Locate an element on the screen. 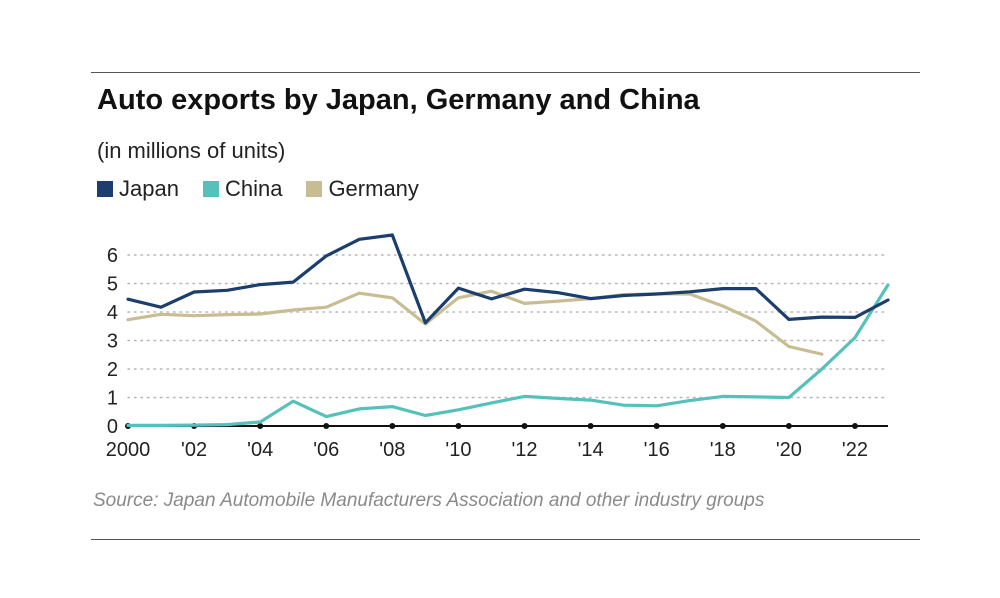 This screenshot has width=1000, height=598. x-tick-label-2008: '08 is located at coordinates (392, 450).